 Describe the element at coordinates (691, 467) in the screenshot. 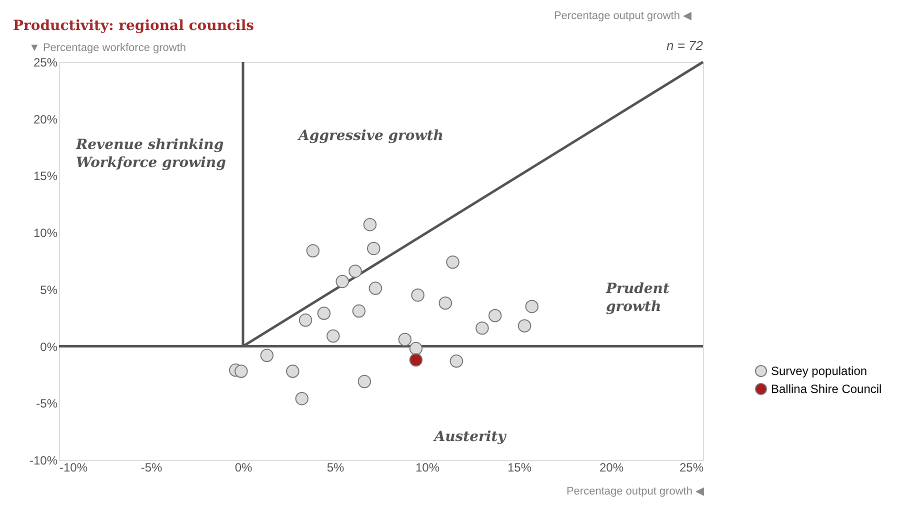

I see `x-tick-label: 25%` at that location.